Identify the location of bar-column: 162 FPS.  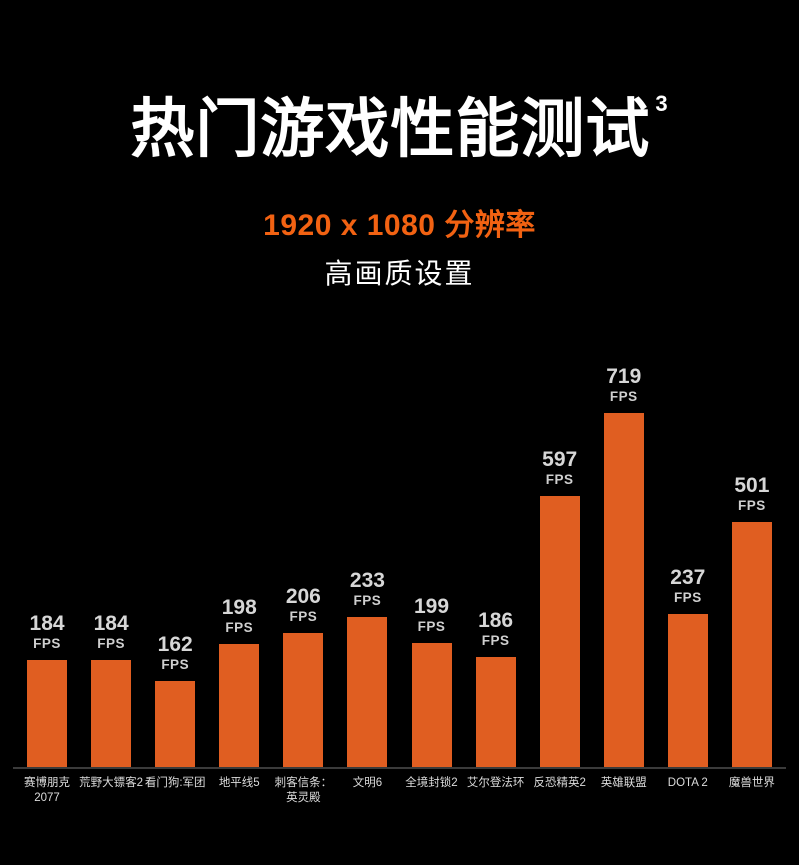
(175, 700).